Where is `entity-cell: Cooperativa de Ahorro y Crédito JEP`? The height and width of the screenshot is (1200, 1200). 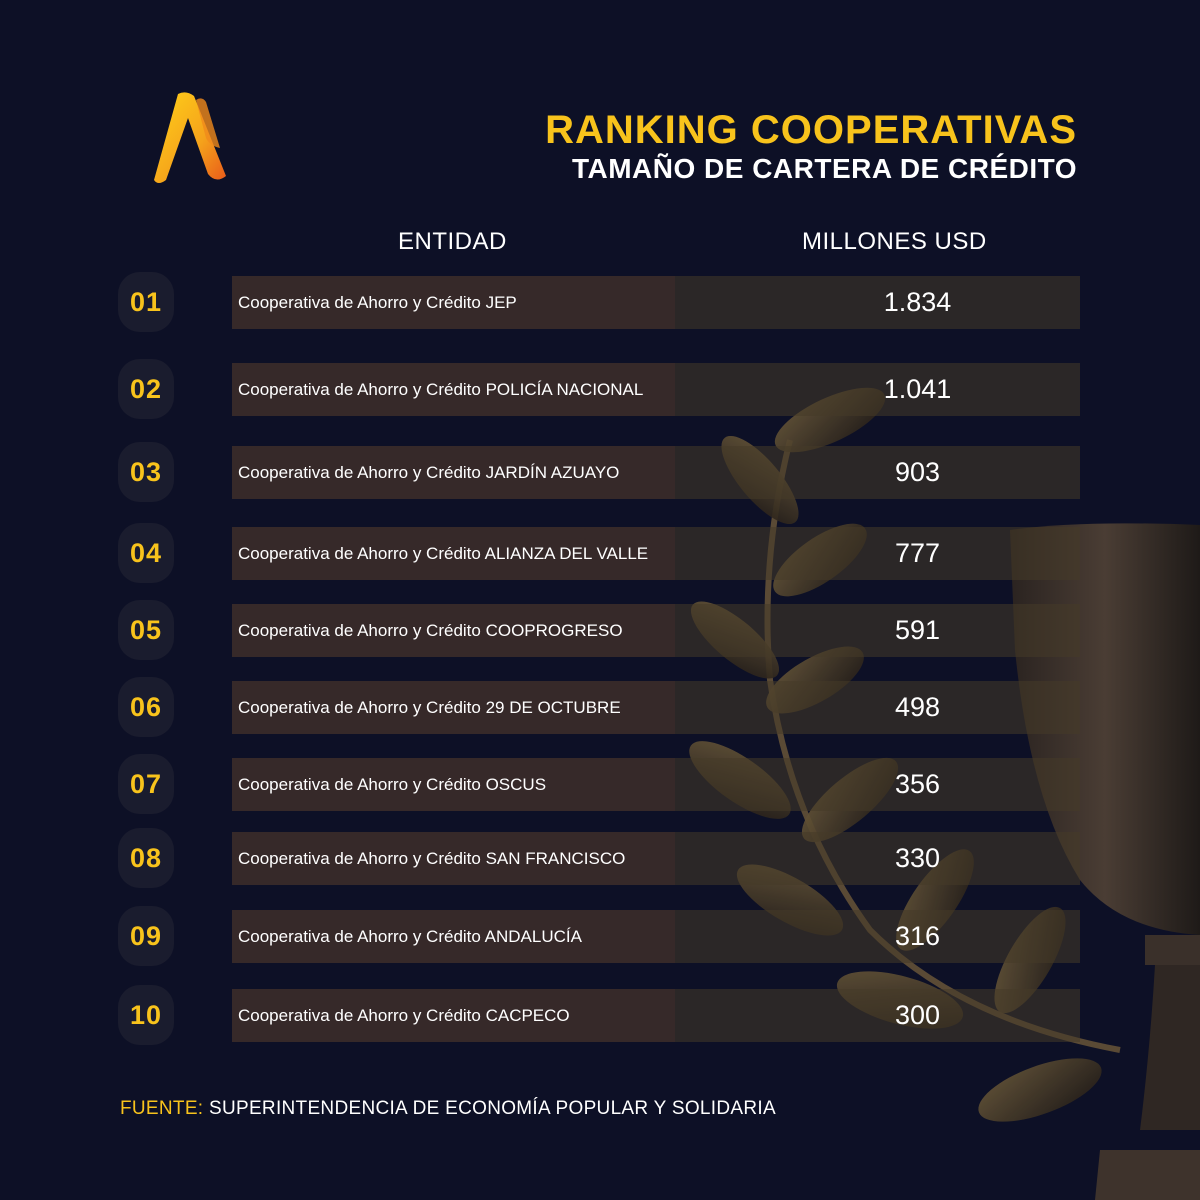
entity-cell: Cooperativa de Ahorro y Crédito JEP is located at coordinates (453, 302).